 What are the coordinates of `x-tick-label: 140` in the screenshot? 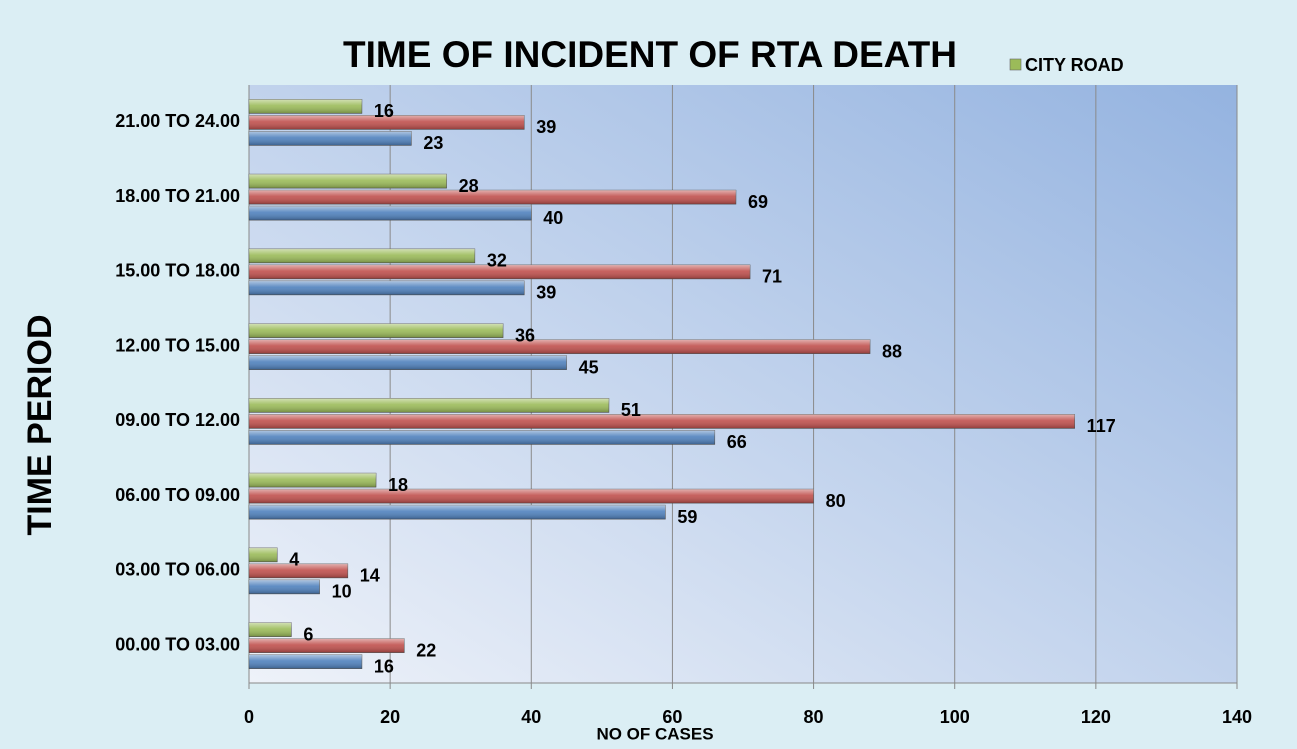 It's located at (1237, 717).